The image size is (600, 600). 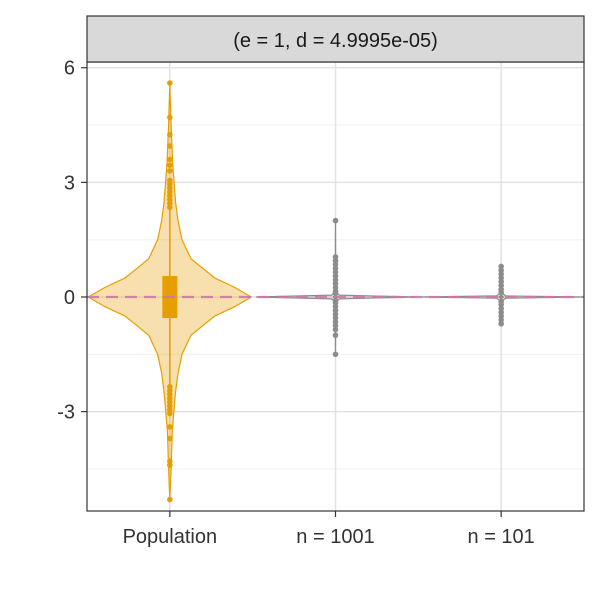 I want to click on median-point, so click(x=501, y=297).